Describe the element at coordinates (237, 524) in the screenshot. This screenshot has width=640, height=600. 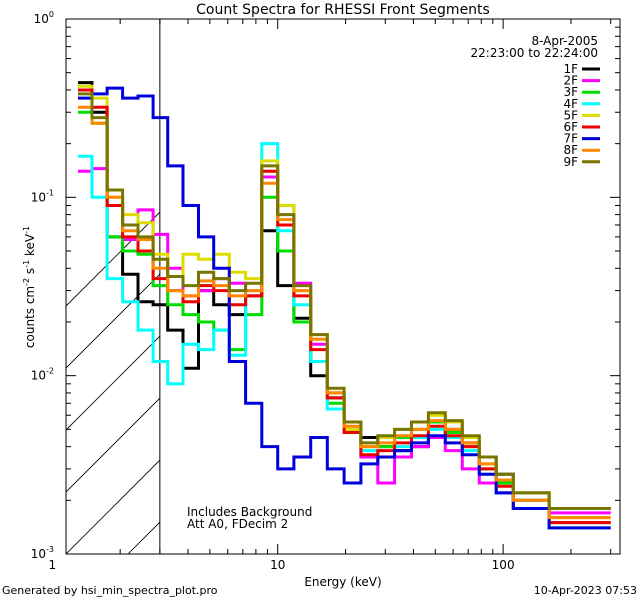
I see `annotation-attenuator: Att A0, FDecim 2` at that location.